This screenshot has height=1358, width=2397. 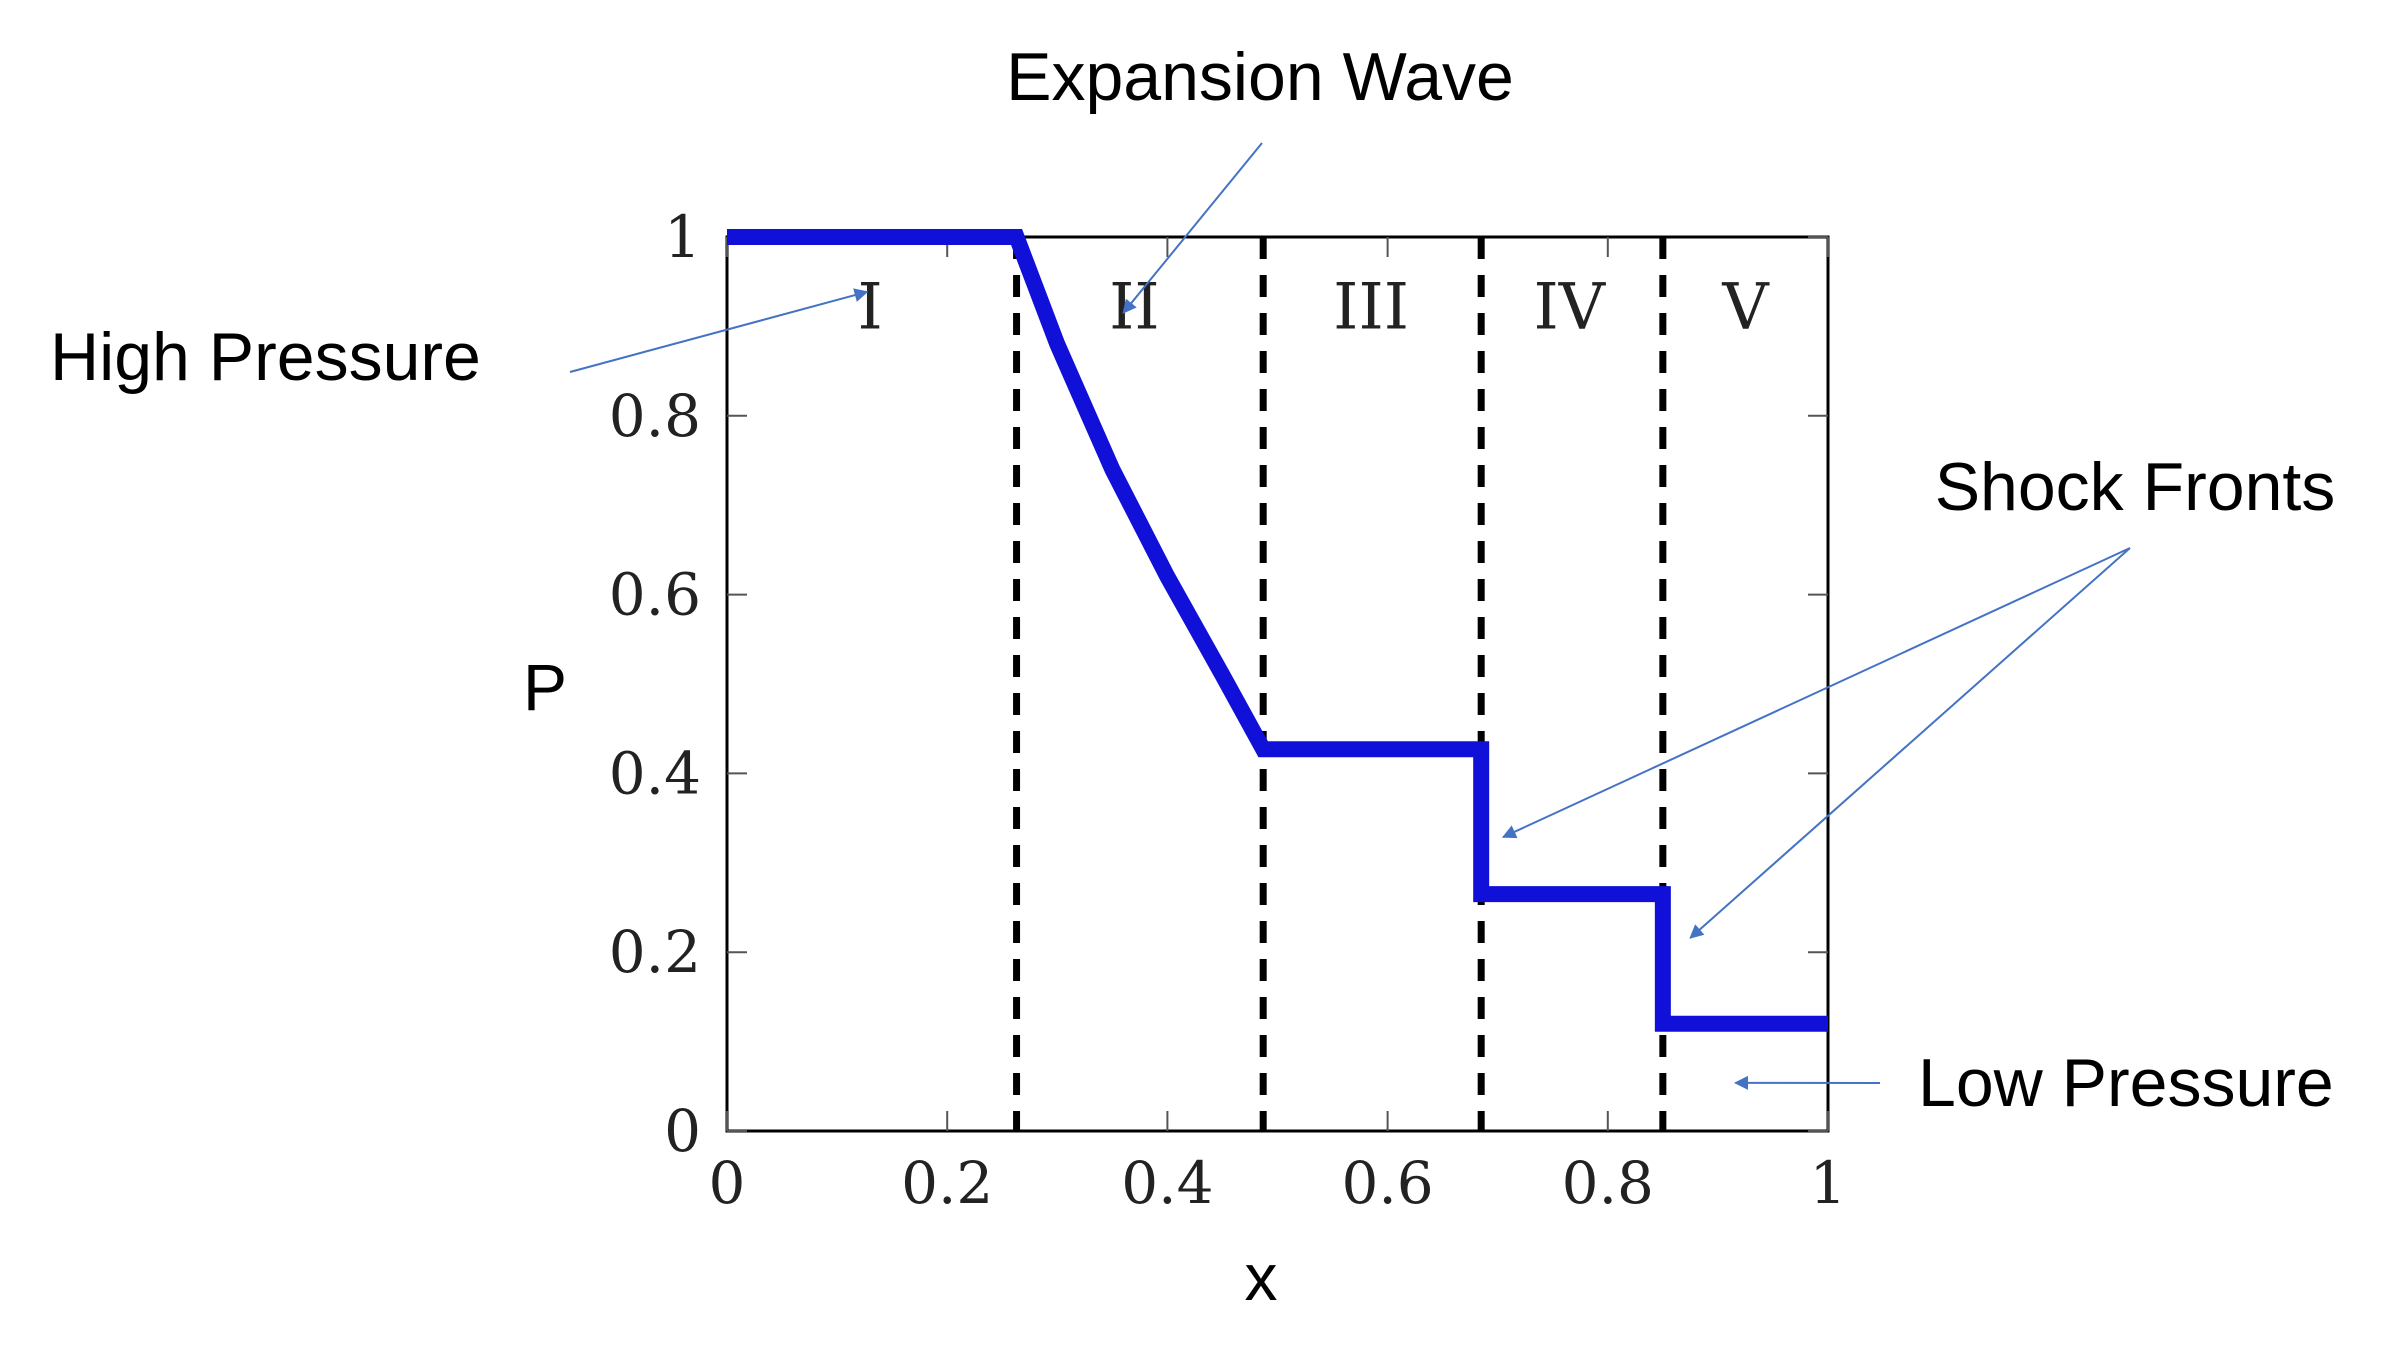 What do you see at coordinates (1260, 77) in the screenshot?
I see `annotation-expansion-wave: Expansion Wave` at bounding box center [1260, 77].